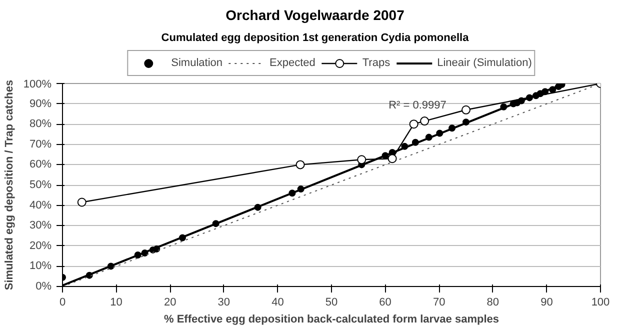  What do you see at coordinates (332, 320) in the screenshot?
I see `x-axis-title: % Effective egg deposition back-calculated form larvae samples` at bounding box center [332, 320].